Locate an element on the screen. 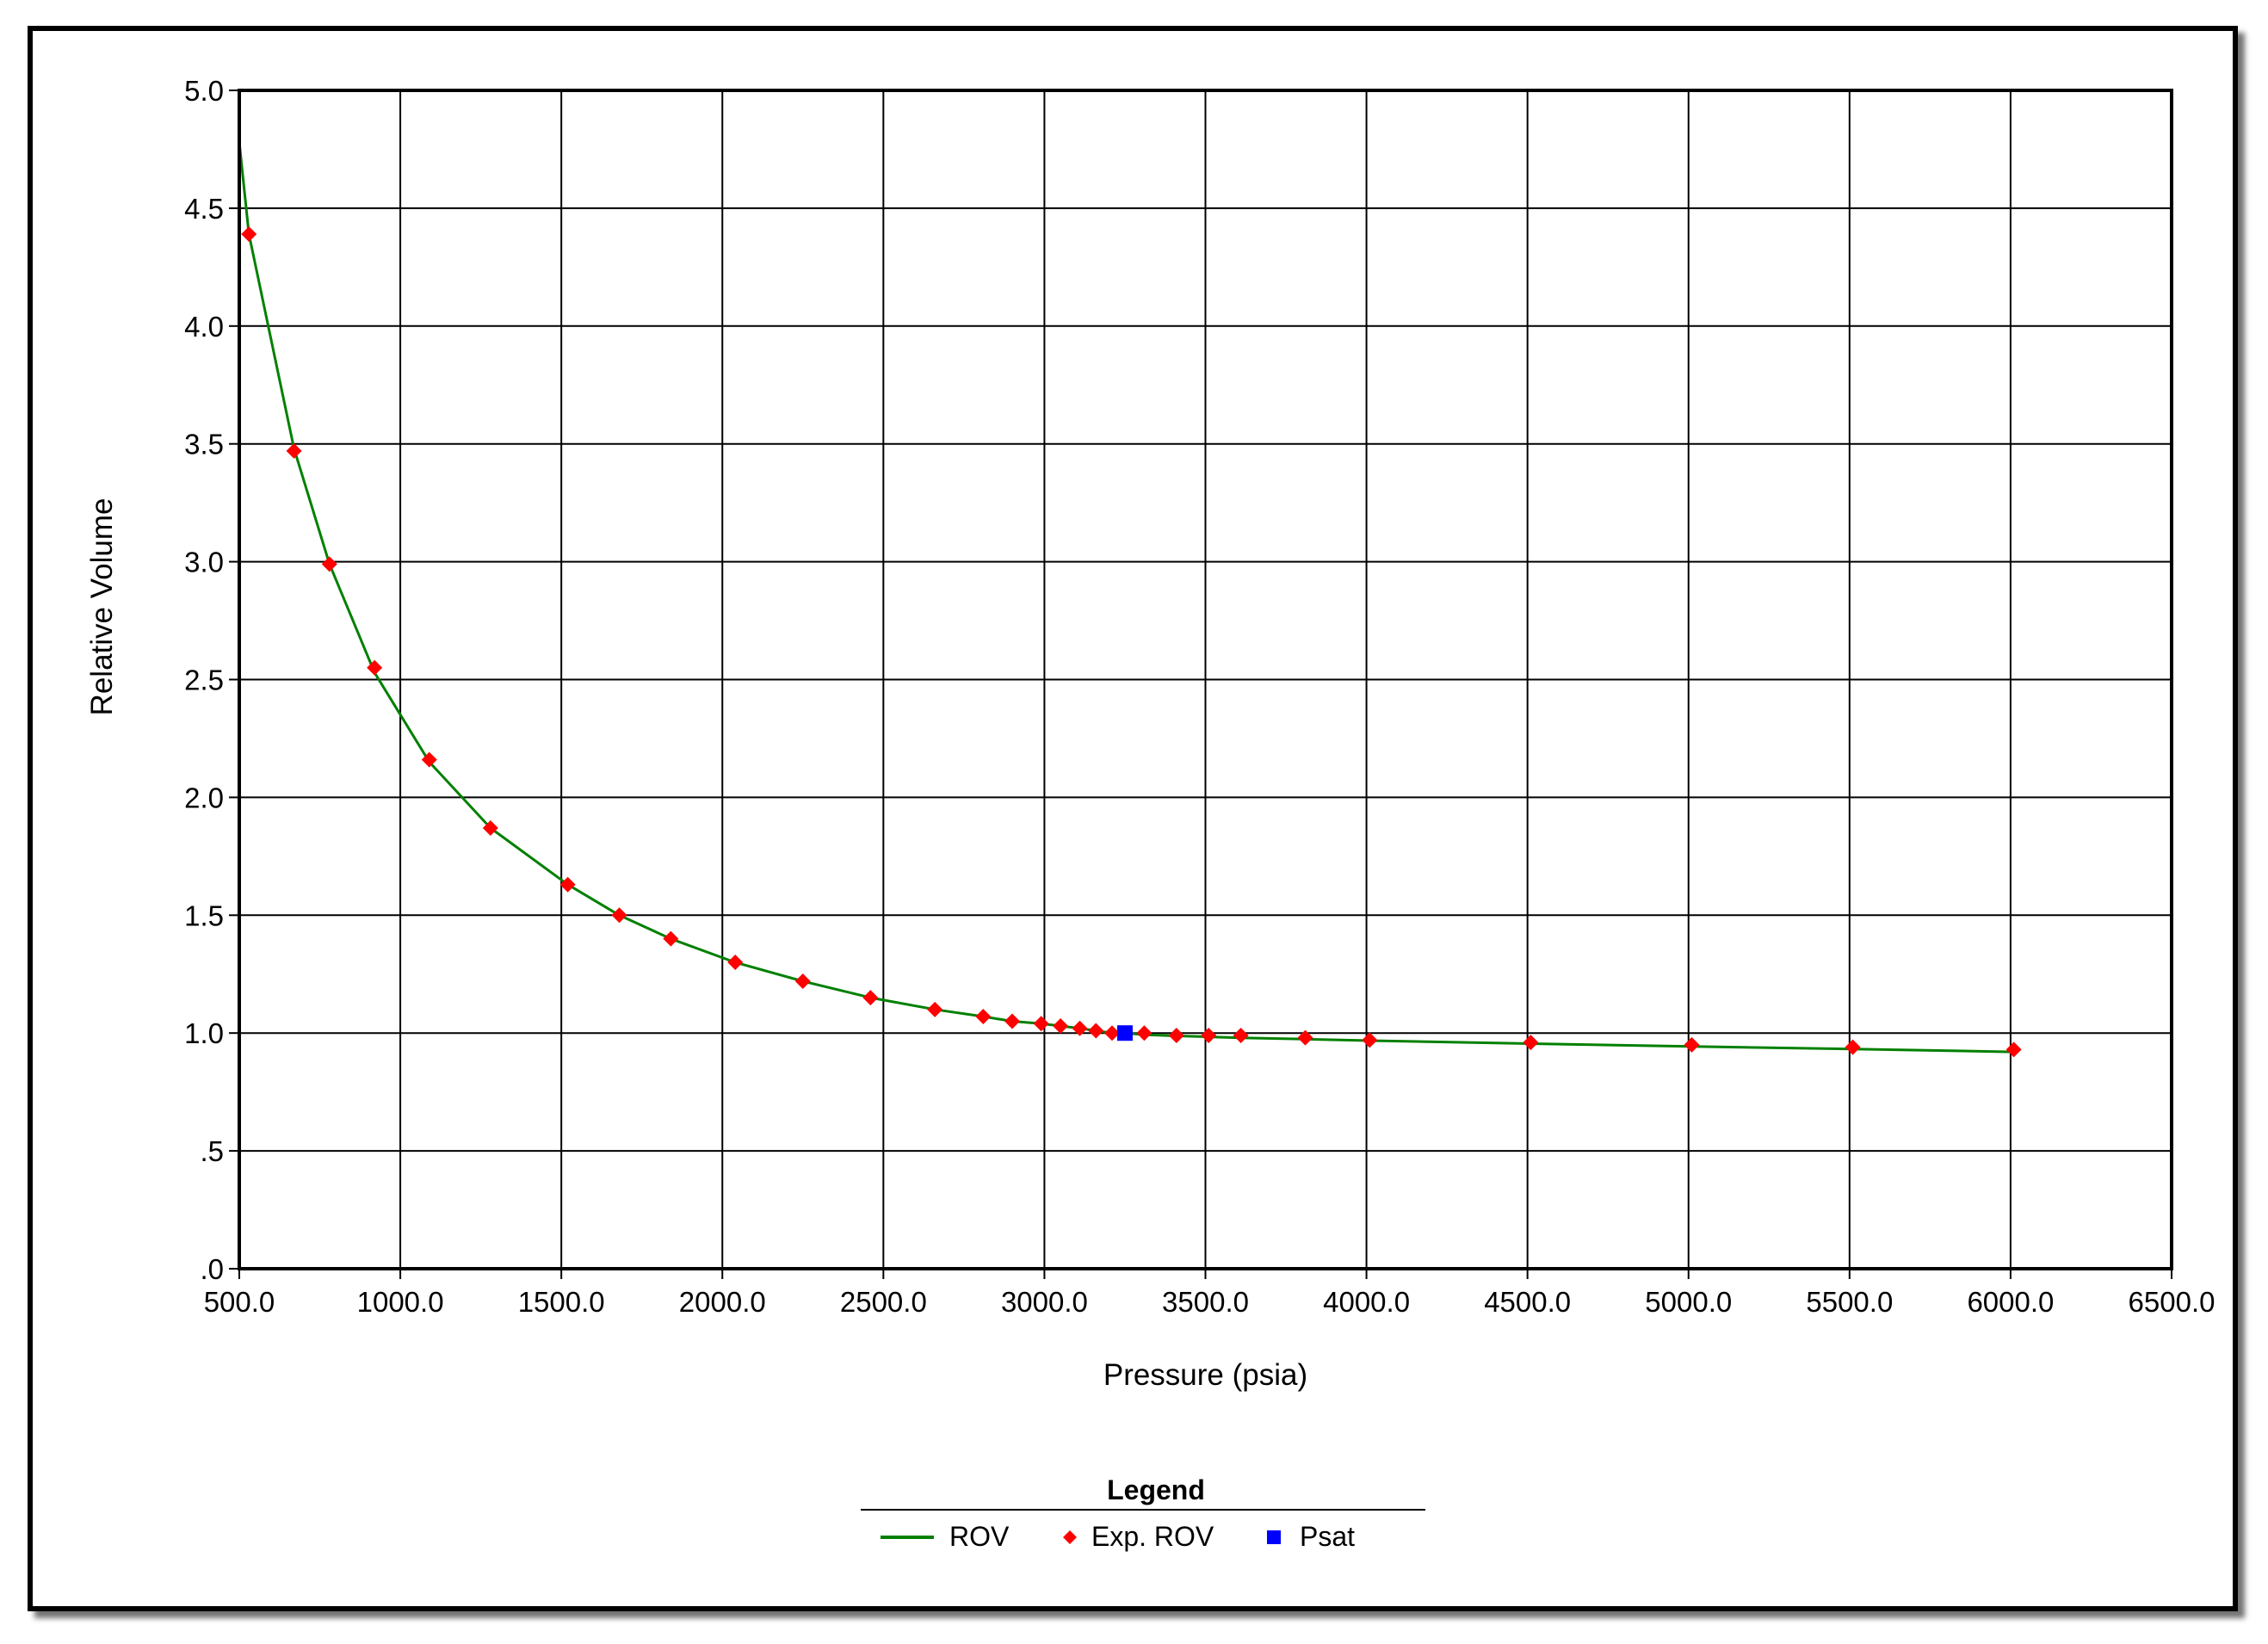  y-axis-title: Relative Volume is located at coordinates (102, 607).